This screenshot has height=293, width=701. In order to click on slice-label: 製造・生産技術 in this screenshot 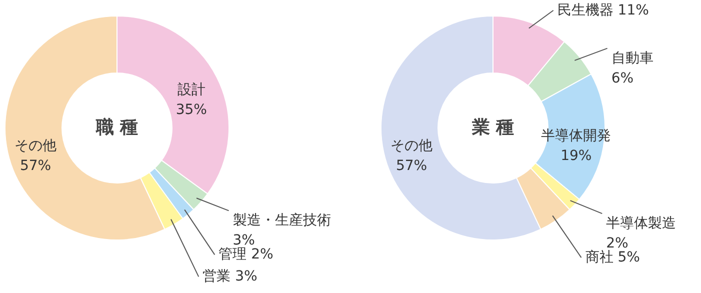, I will do `click(281, 220)`.